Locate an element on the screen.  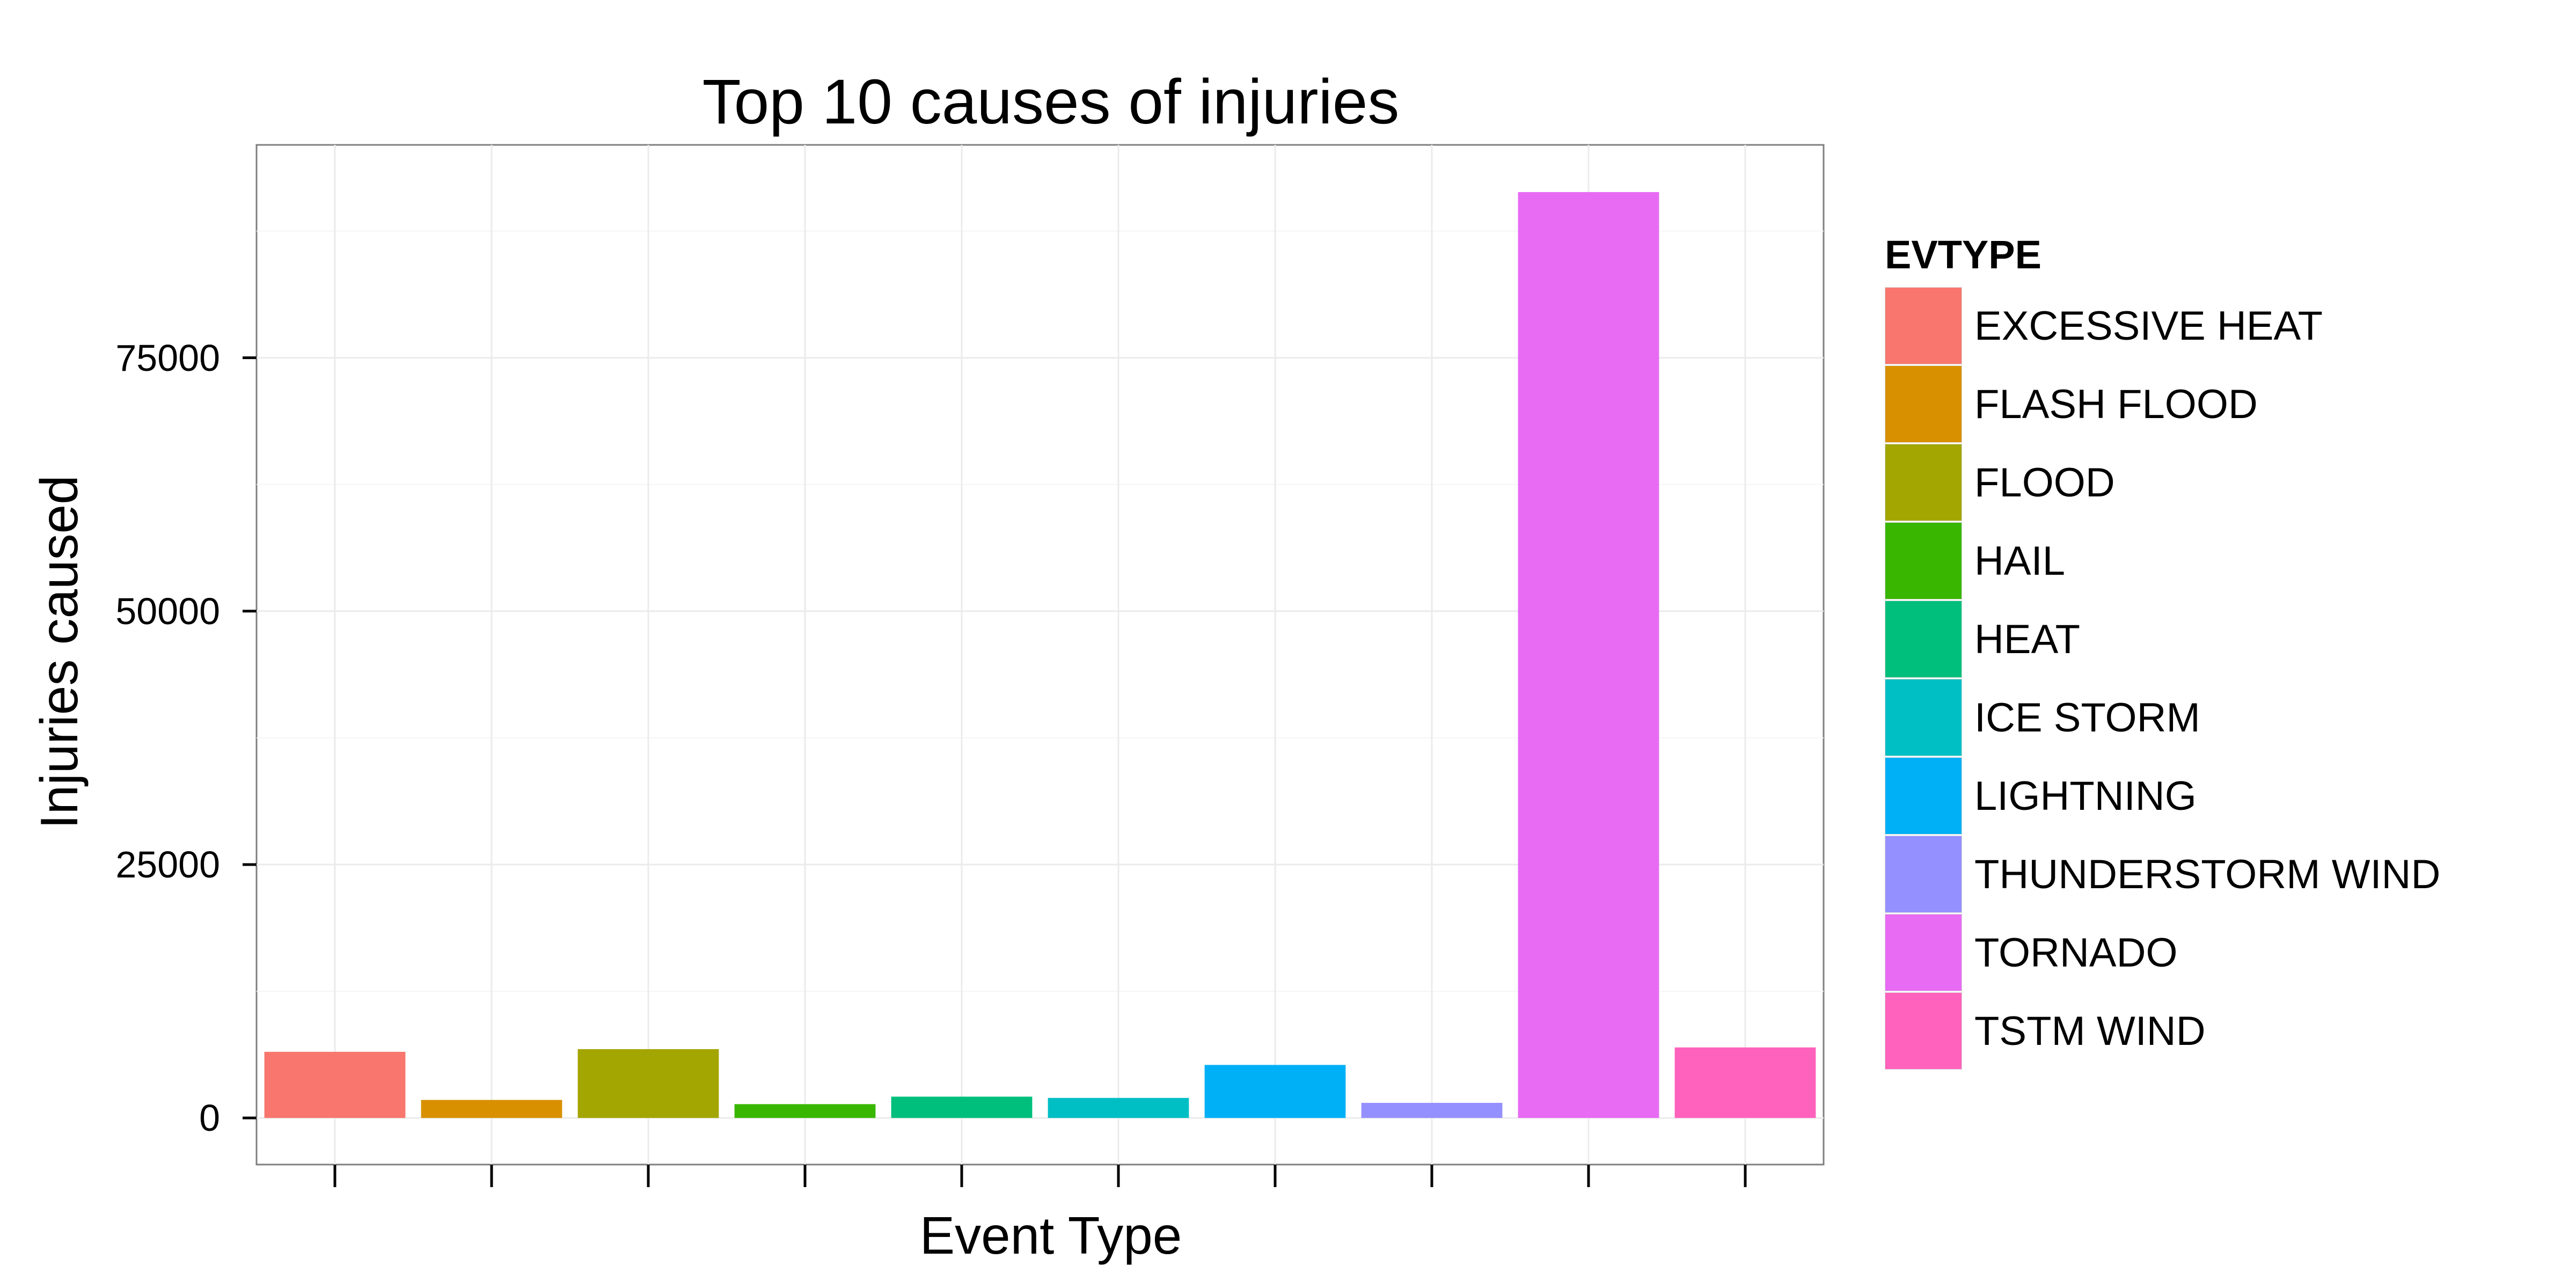
legend-item: EXCESSIVE HEAT is located at coordinates (2223, 326).